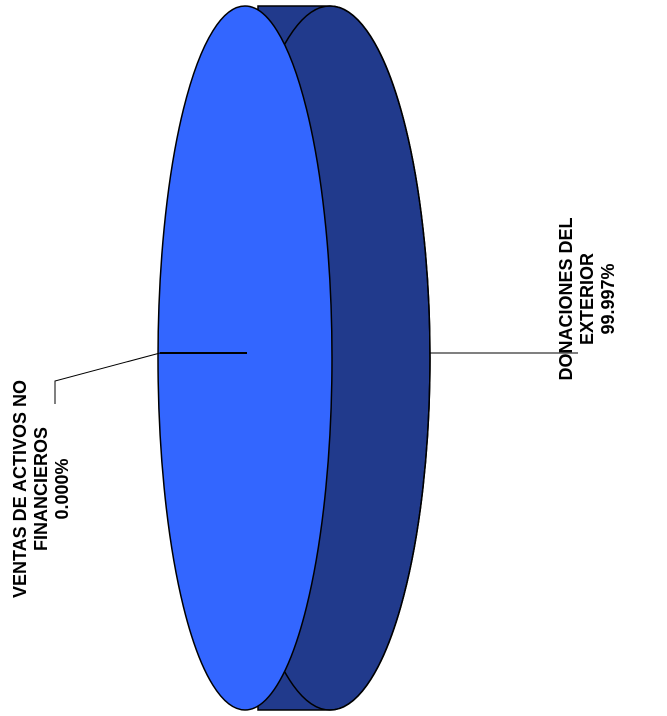 This screenshot has width=667, height=716. Describe the element at coordinates (107, 378) in the screenshot. I see `leader-line-ventas` at that location.